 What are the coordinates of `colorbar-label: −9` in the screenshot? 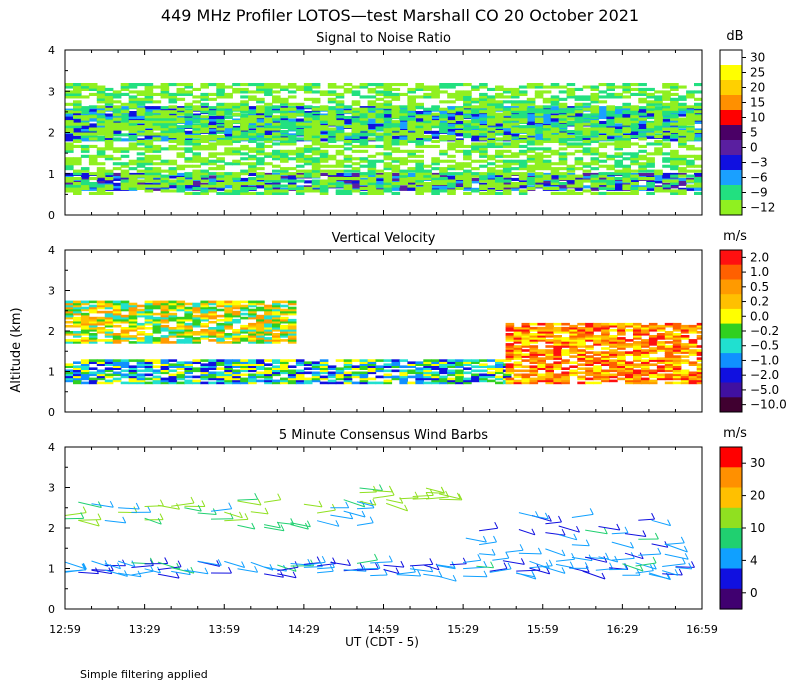 It's located at (759, 193).